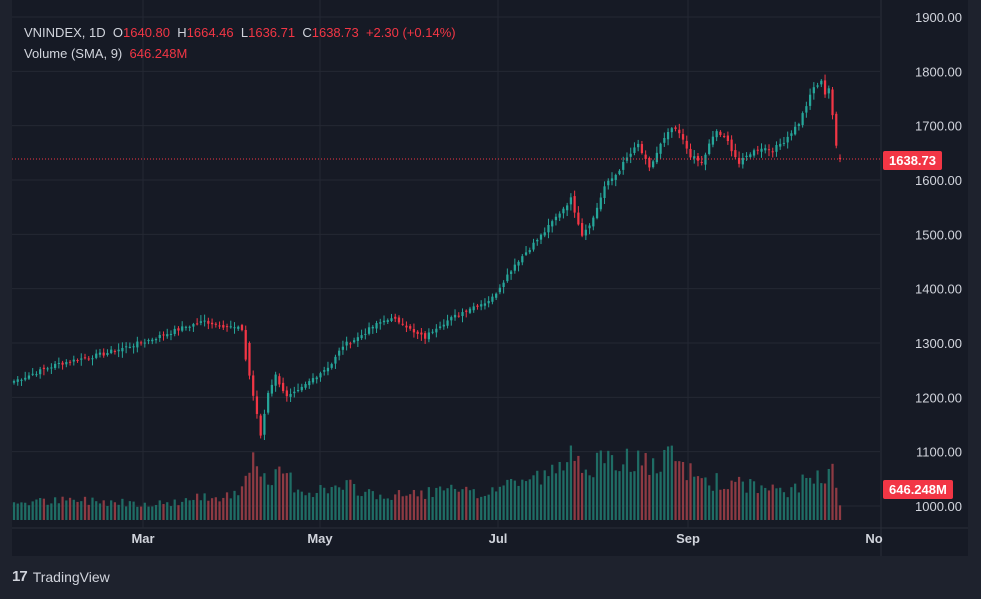 The image size is (981, 599). Describe the element at coordinates (61, 576) in the screenshot. I see `footer-branding: 17 TradingView` at that location.